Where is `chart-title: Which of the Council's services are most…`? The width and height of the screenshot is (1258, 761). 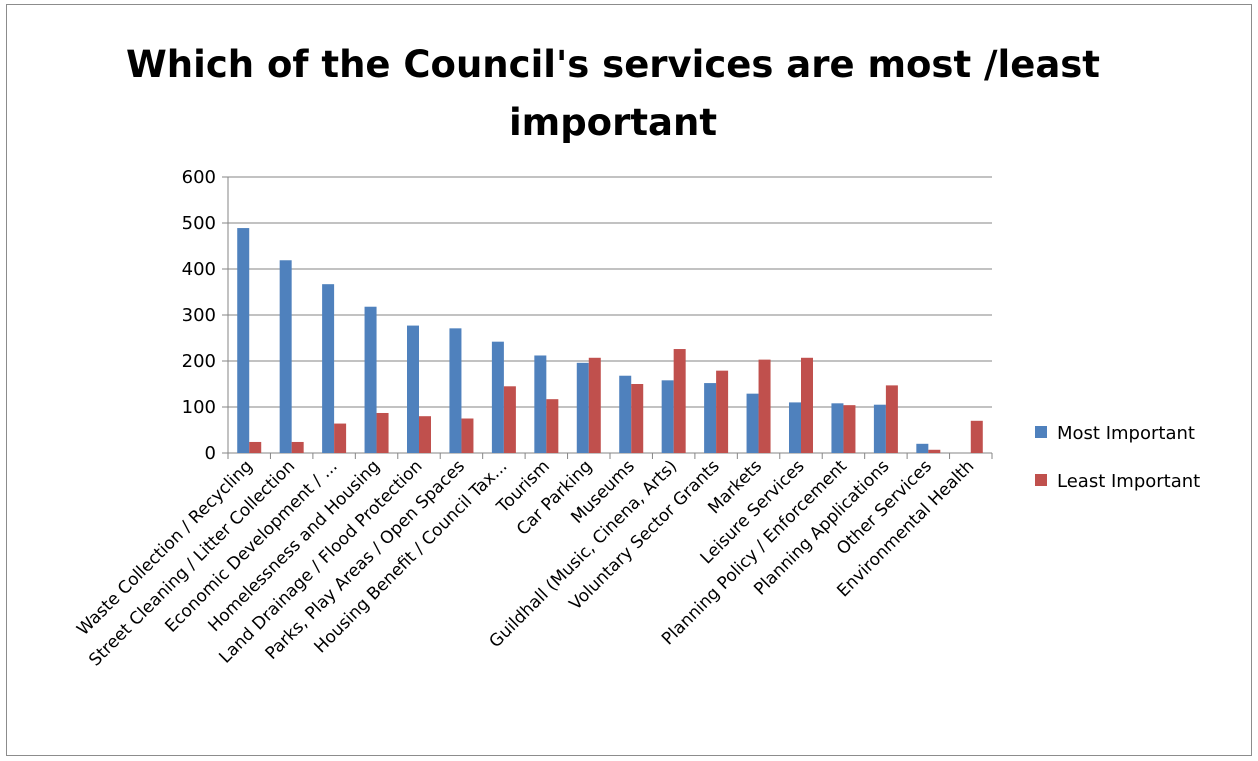 chart-title: Which of the Council's services are most… is located at coordinates (613, 94).